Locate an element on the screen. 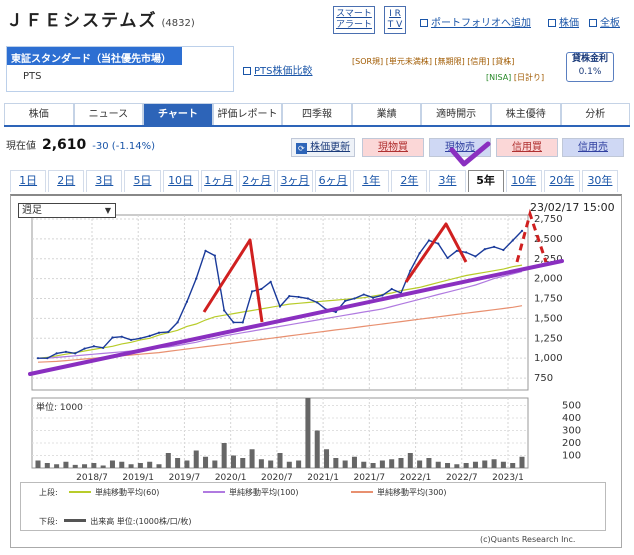  margin-buy-button: 信用買 is located at coordinates (527, 147).